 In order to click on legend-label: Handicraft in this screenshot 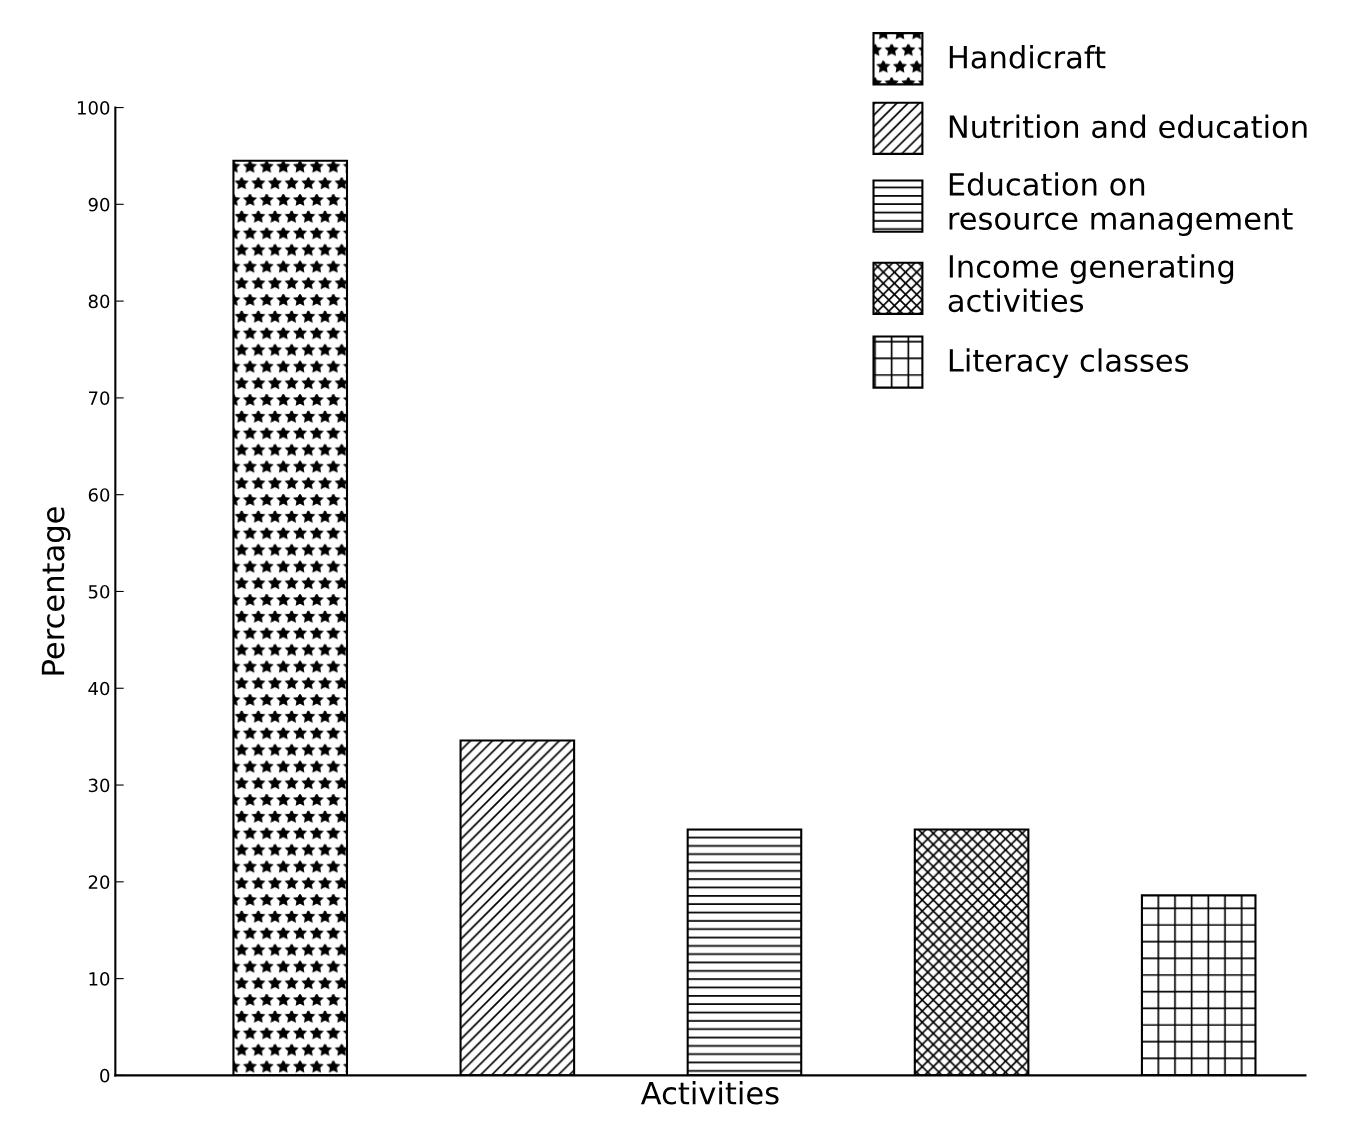, I will do `click(1027, 57)`.